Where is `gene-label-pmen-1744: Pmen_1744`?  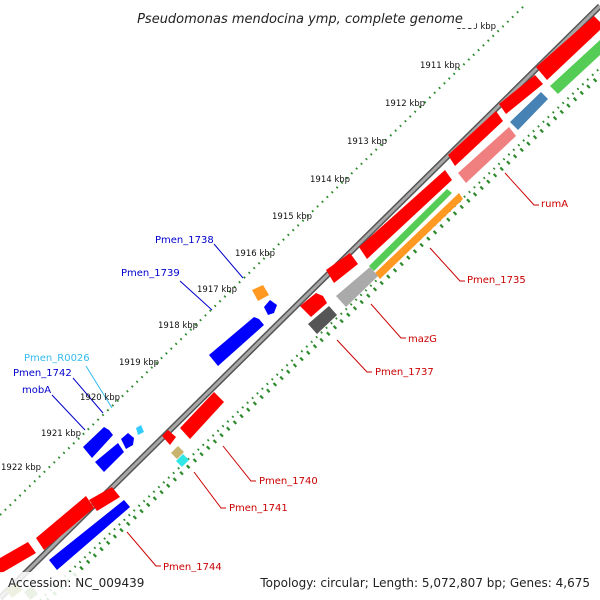 gene-label-pmen-1744: Pmen_1744 is located at coordinates (192, 567).